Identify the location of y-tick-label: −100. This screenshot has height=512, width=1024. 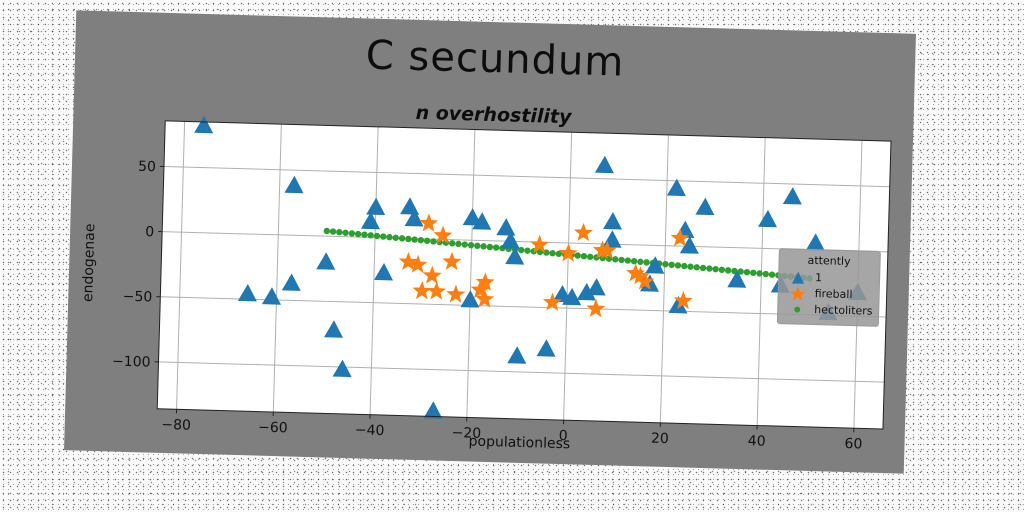
(131, 362).